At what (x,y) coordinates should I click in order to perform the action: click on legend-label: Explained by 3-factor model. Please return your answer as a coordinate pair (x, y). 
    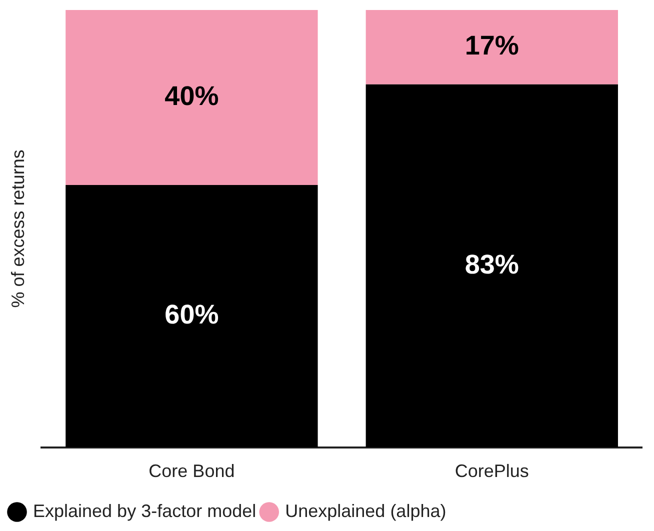
    Looking at the image, I should click on (144, 510).